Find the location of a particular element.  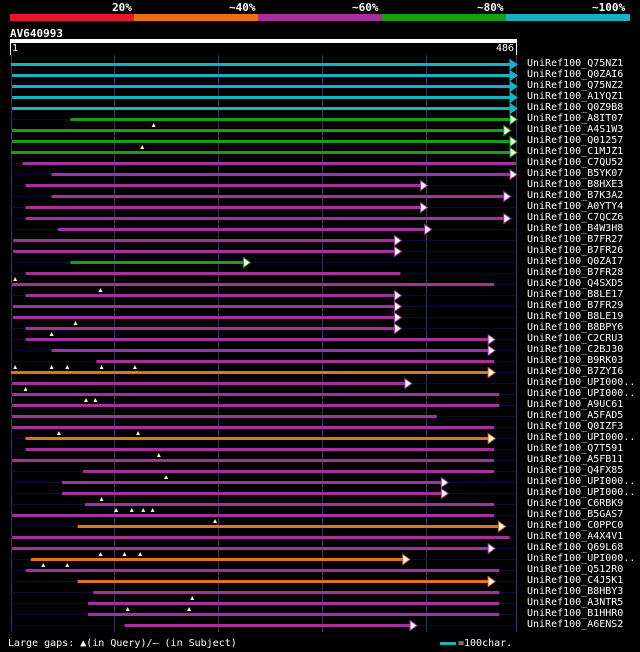

hit-label: UniRef100_B7FR29 is located at coordinates (575, 305).